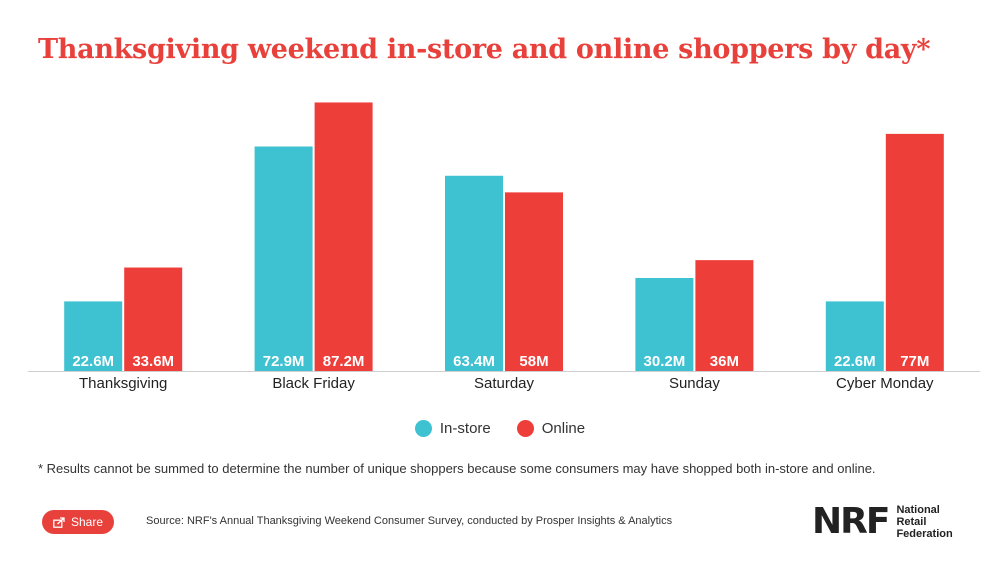 Image resolution: width=1000 pixels, height=576 pixels. I want to click on legend-item-instore: In-store, so click(452, 428).